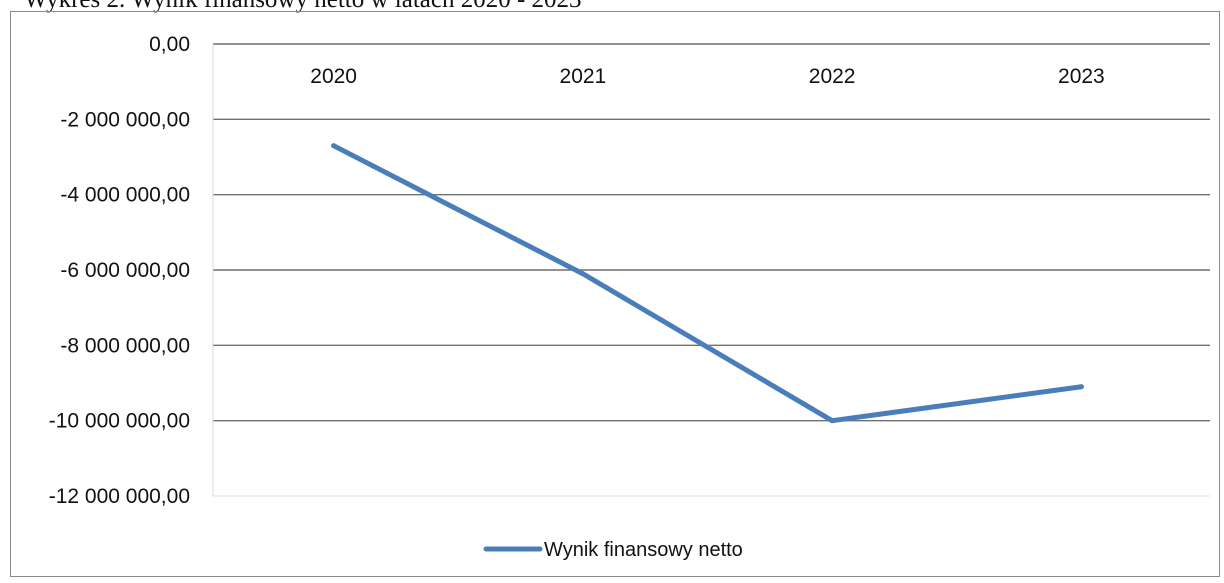  Describe the element at coordinates (119, 496) in the screenshot. I see `y-tick-label: -12 000 000,00` at that location.